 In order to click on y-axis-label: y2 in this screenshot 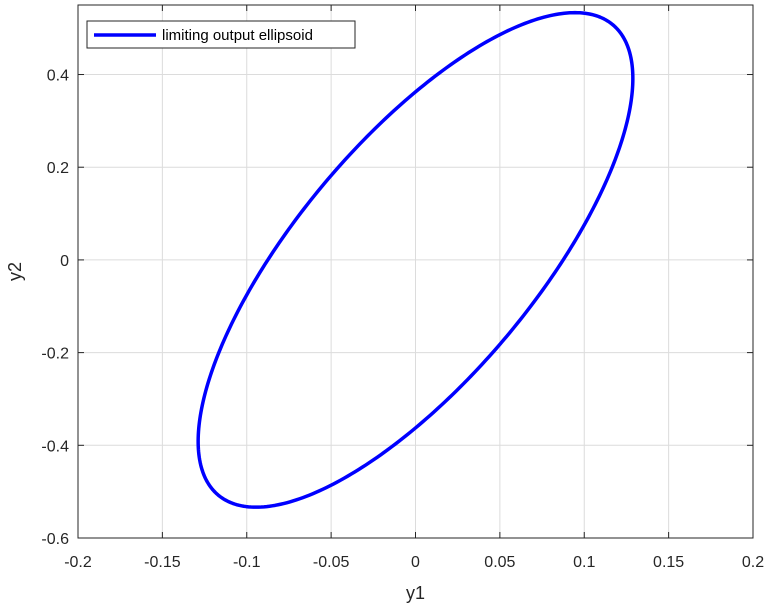, I will do `click(15, 271)`.